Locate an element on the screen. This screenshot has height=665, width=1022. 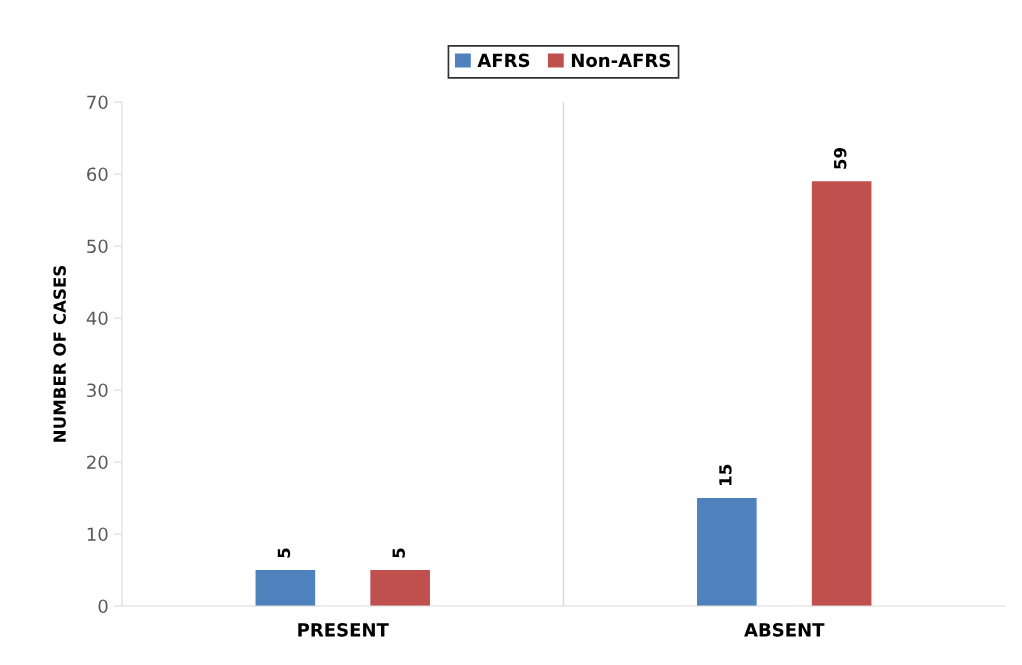
legend-label: AFRS is located at coordinates (503, 60).